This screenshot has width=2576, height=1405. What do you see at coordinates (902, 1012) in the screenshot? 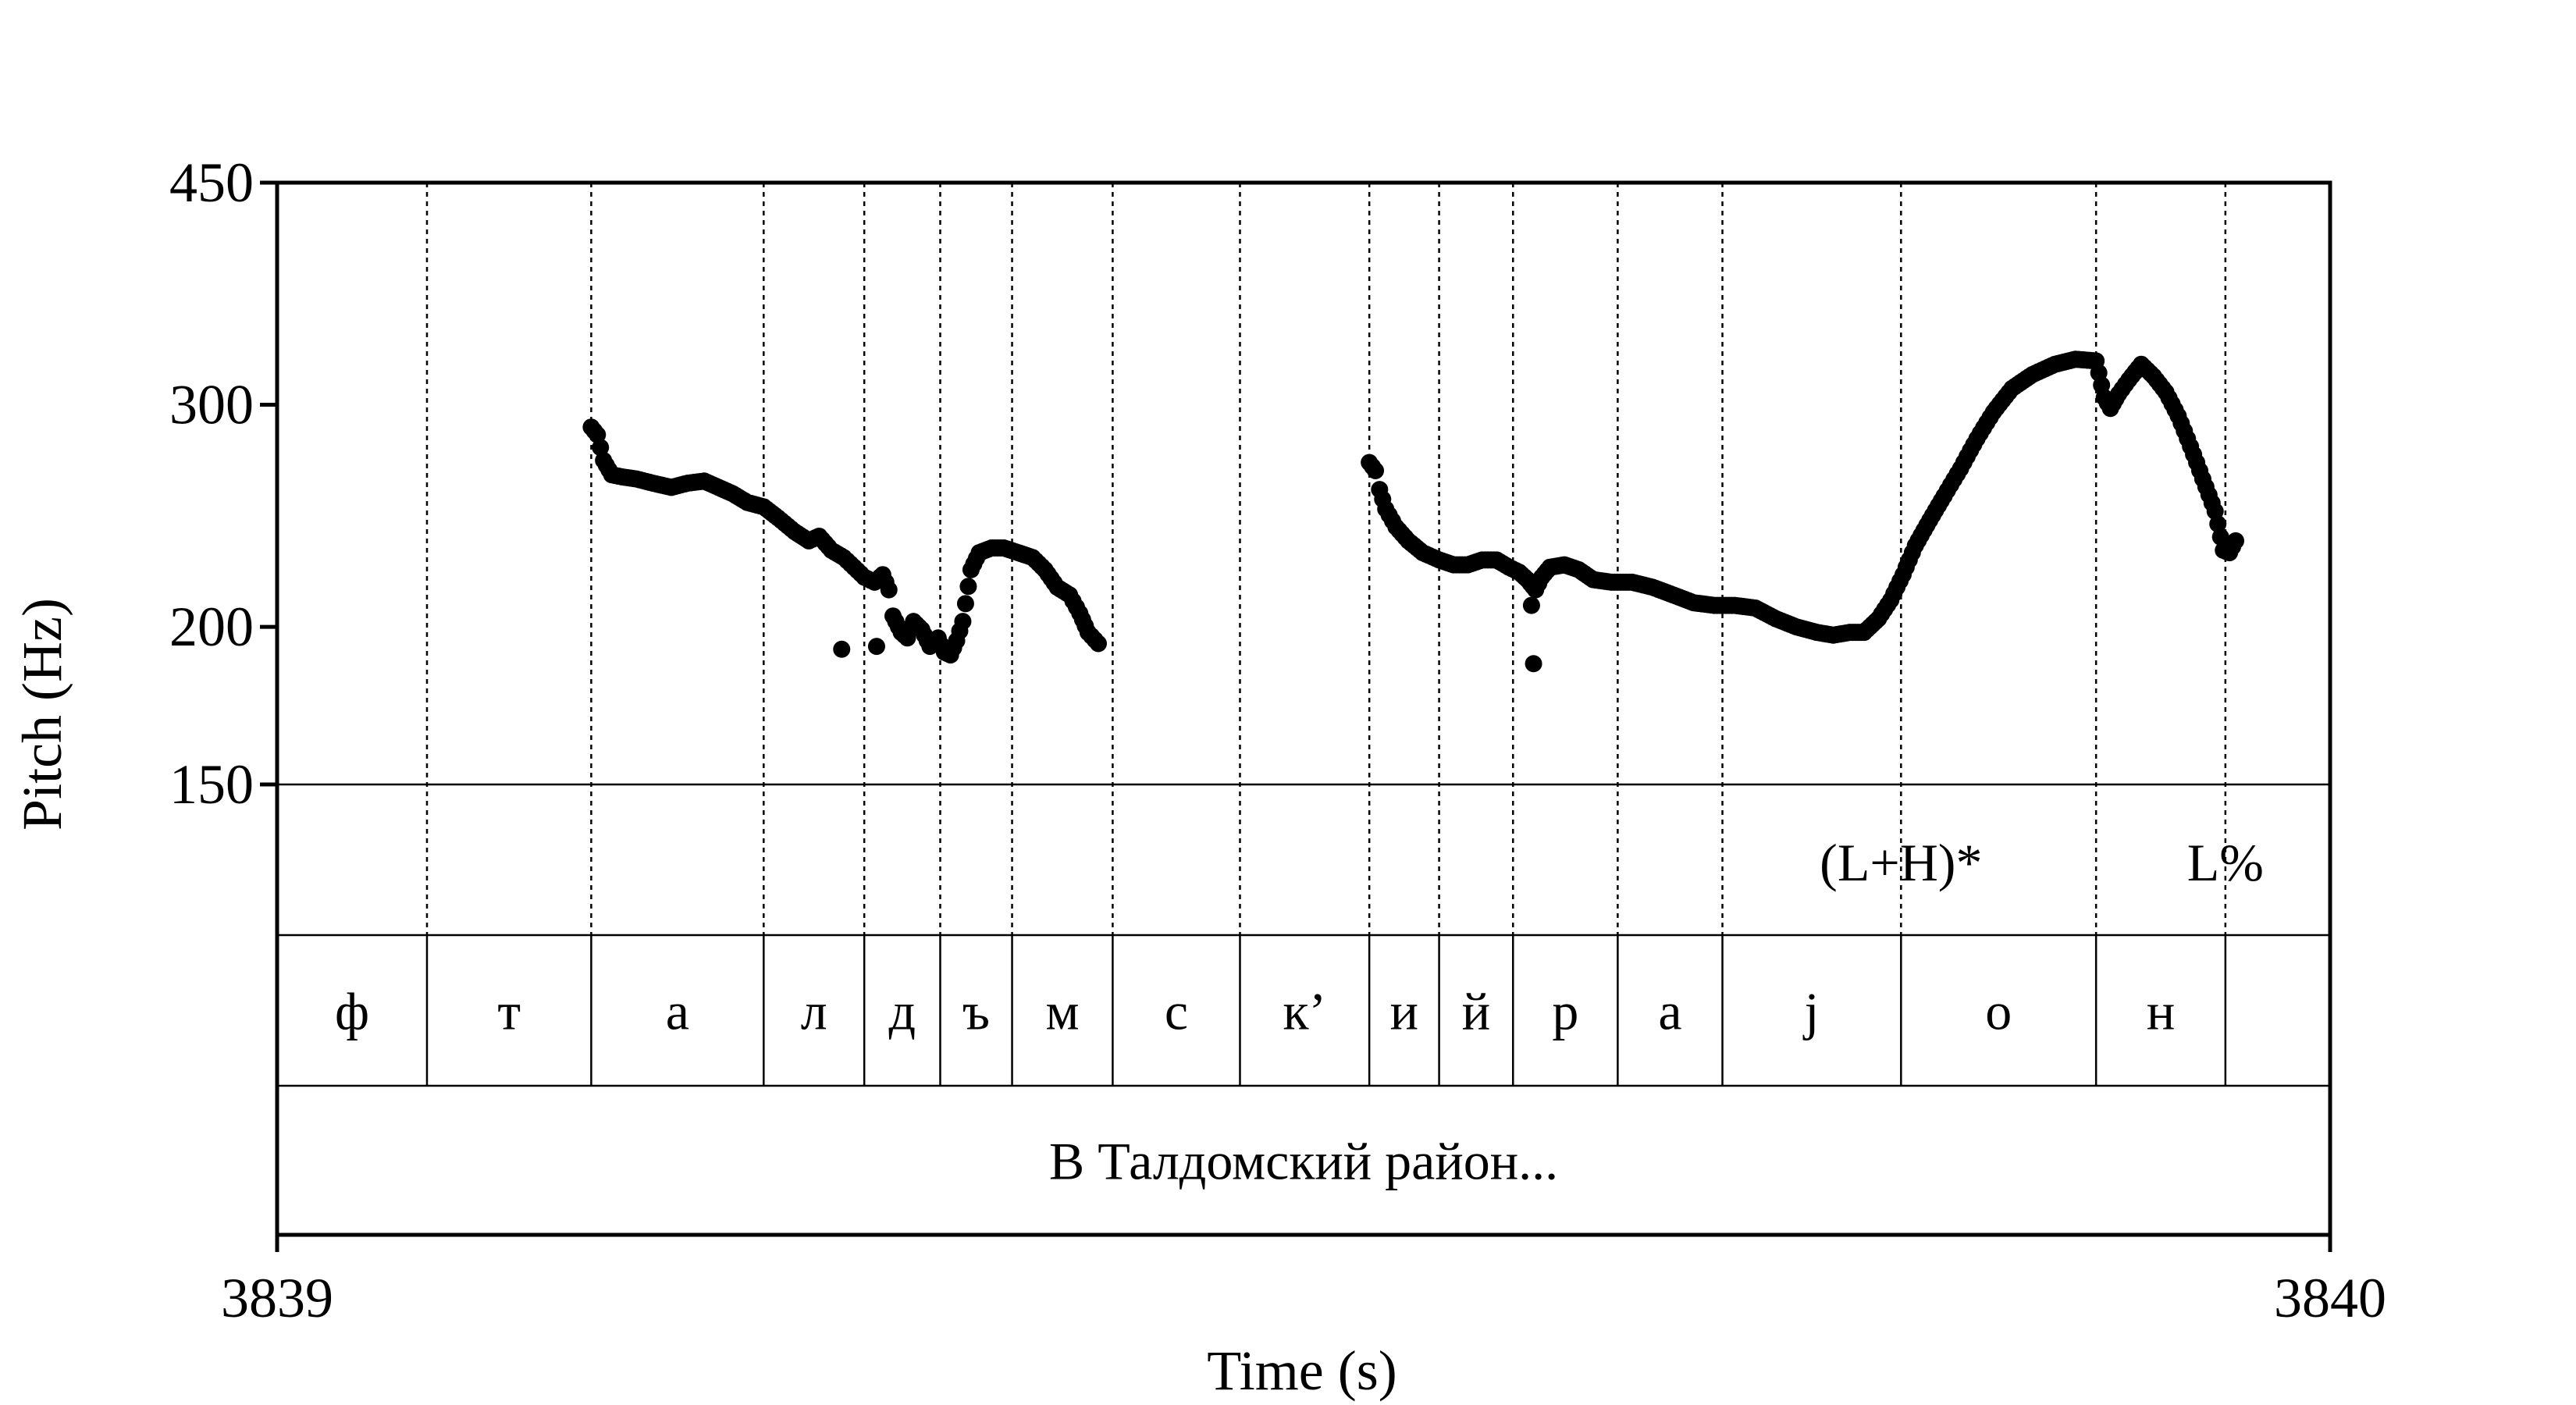
I see `segment-label: д` at bounding box center [902, 1012].